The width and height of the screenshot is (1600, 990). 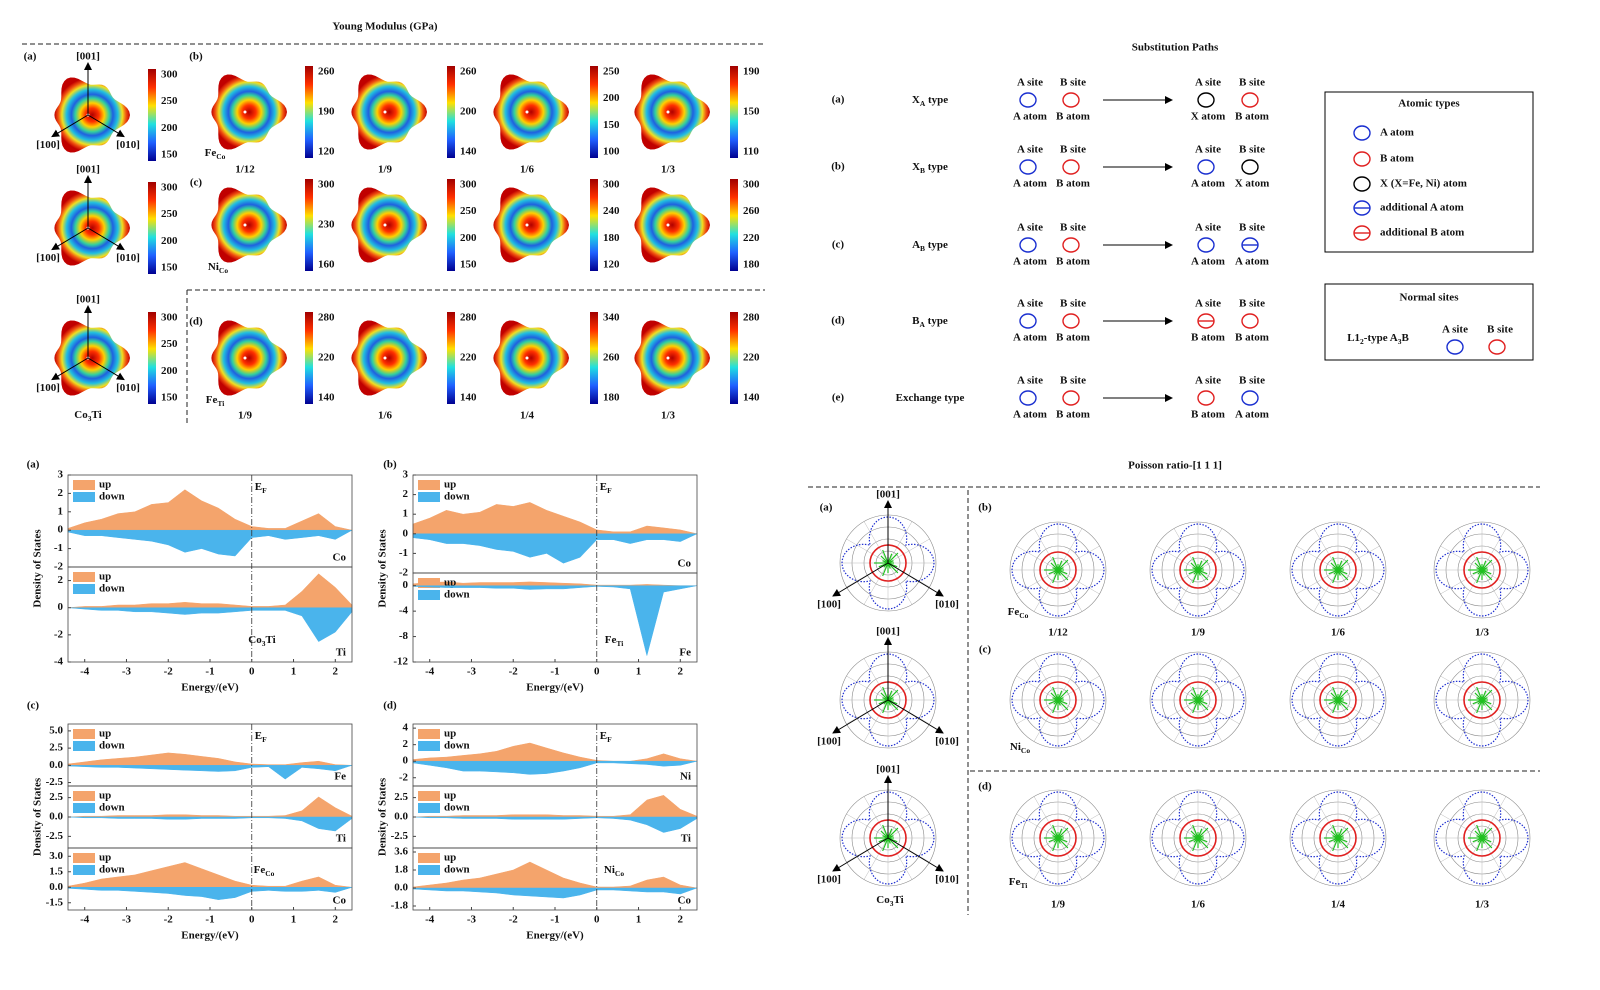 I want to click on x-tick-label: -3, so click(x=472, y=920).